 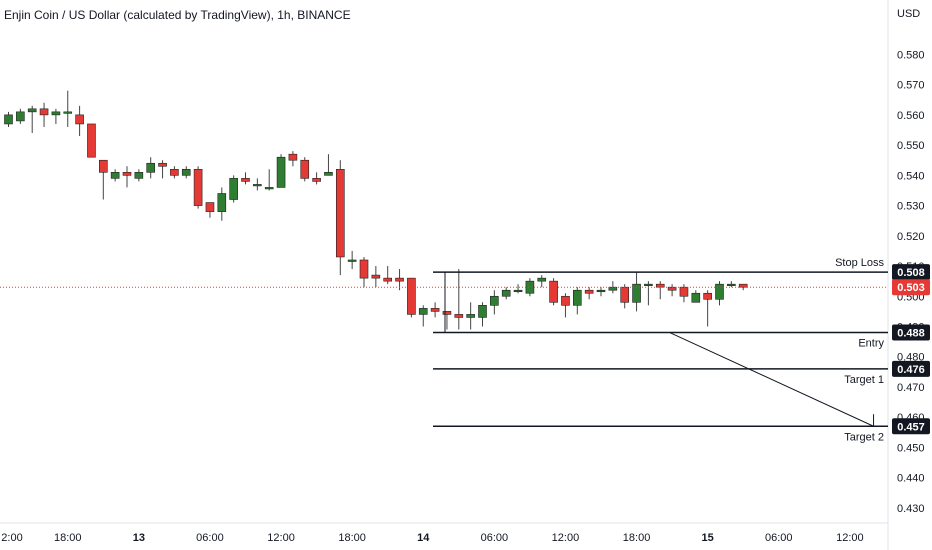 What do you see at coordinates (864, 437) in the screenshot?
I see `level-label: Target 2` at bounding box center [864, 437].